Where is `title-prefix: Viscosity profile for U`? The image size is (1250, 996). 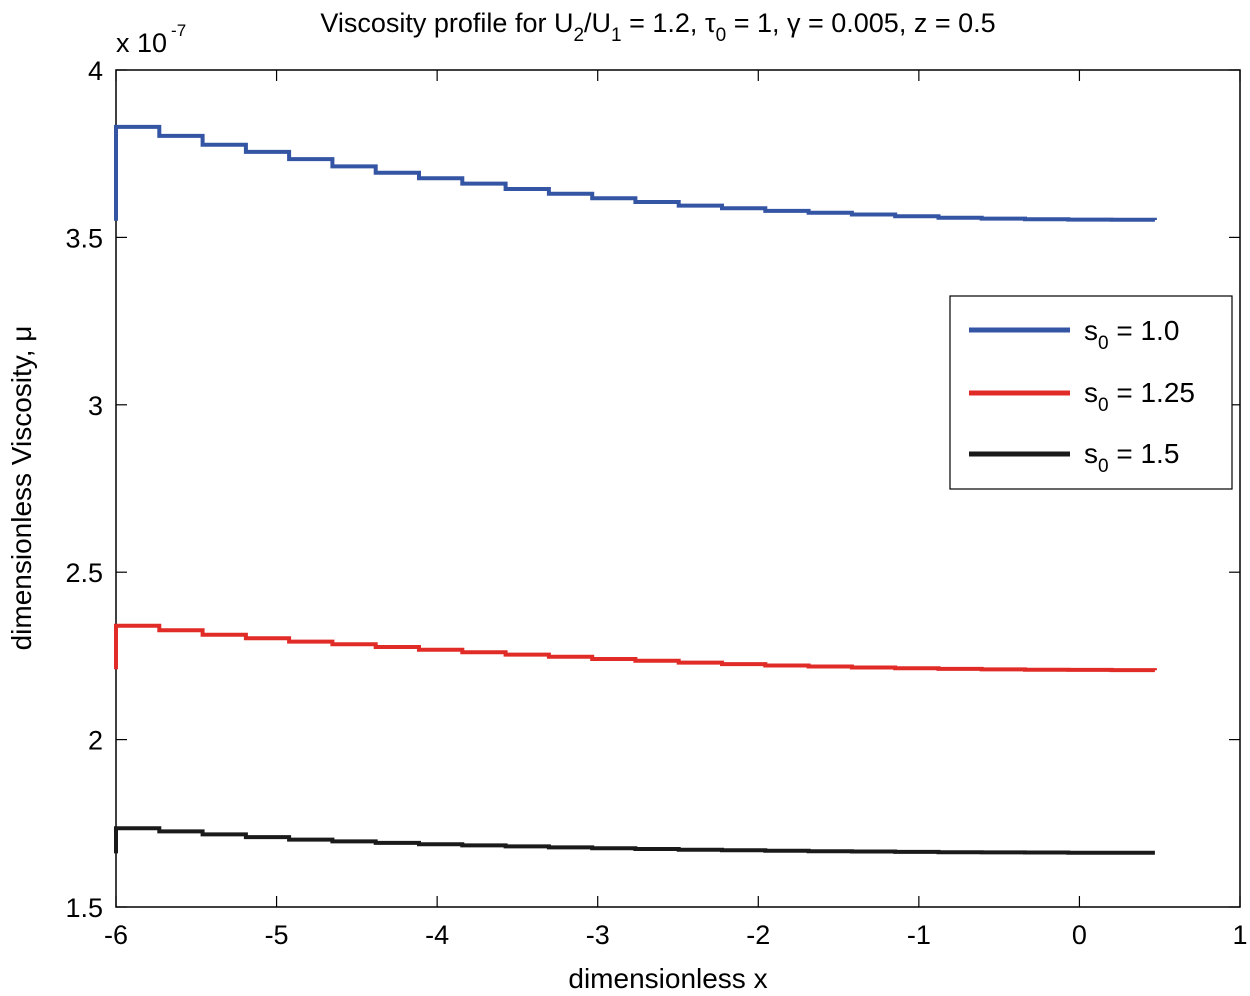
title-prefix: Viscosity profile for U is located at coordinates (446, 23).